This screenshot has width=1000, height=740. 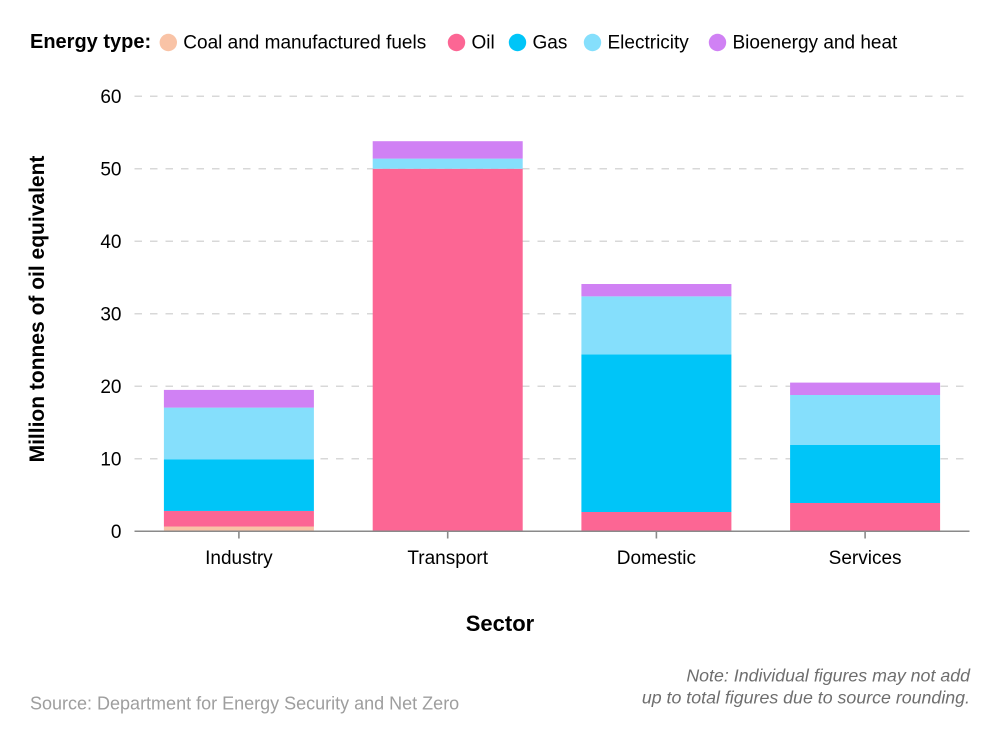 I want to click on svg-text: Electricity, so click(x=649, y=43).